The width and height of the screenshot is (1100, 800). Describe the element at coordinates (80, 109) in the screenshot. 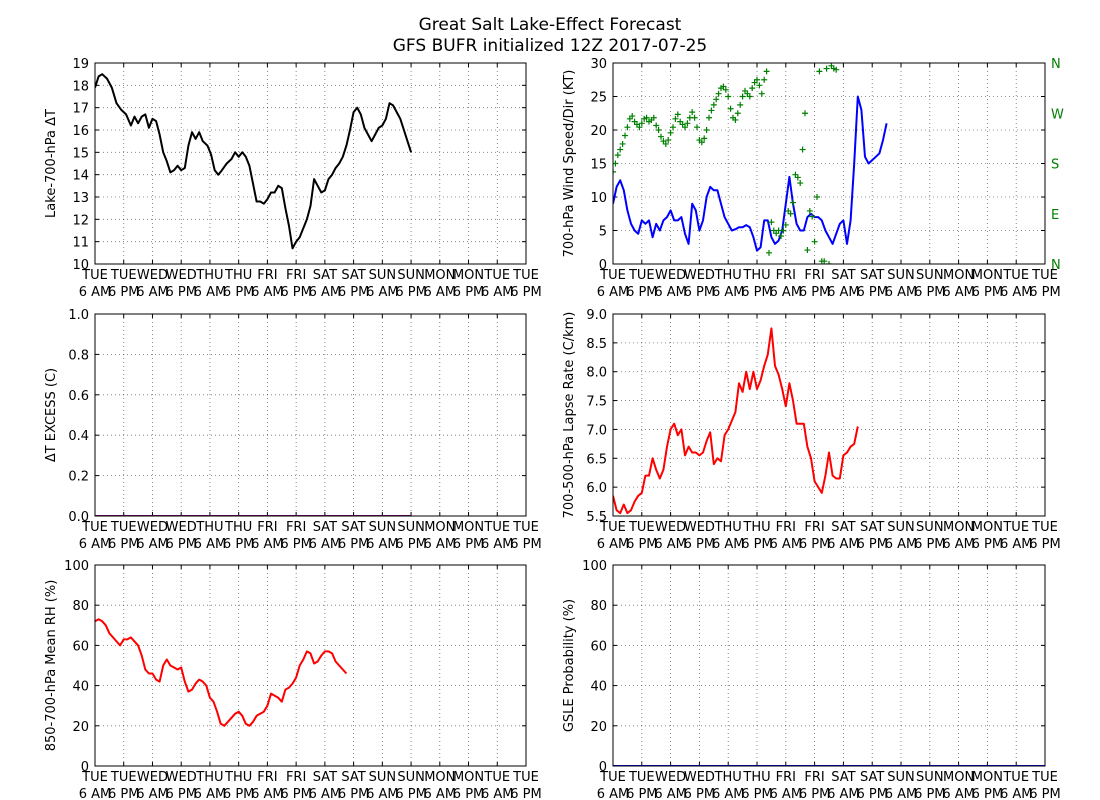

I see `y-tick-label: 17` at that location.